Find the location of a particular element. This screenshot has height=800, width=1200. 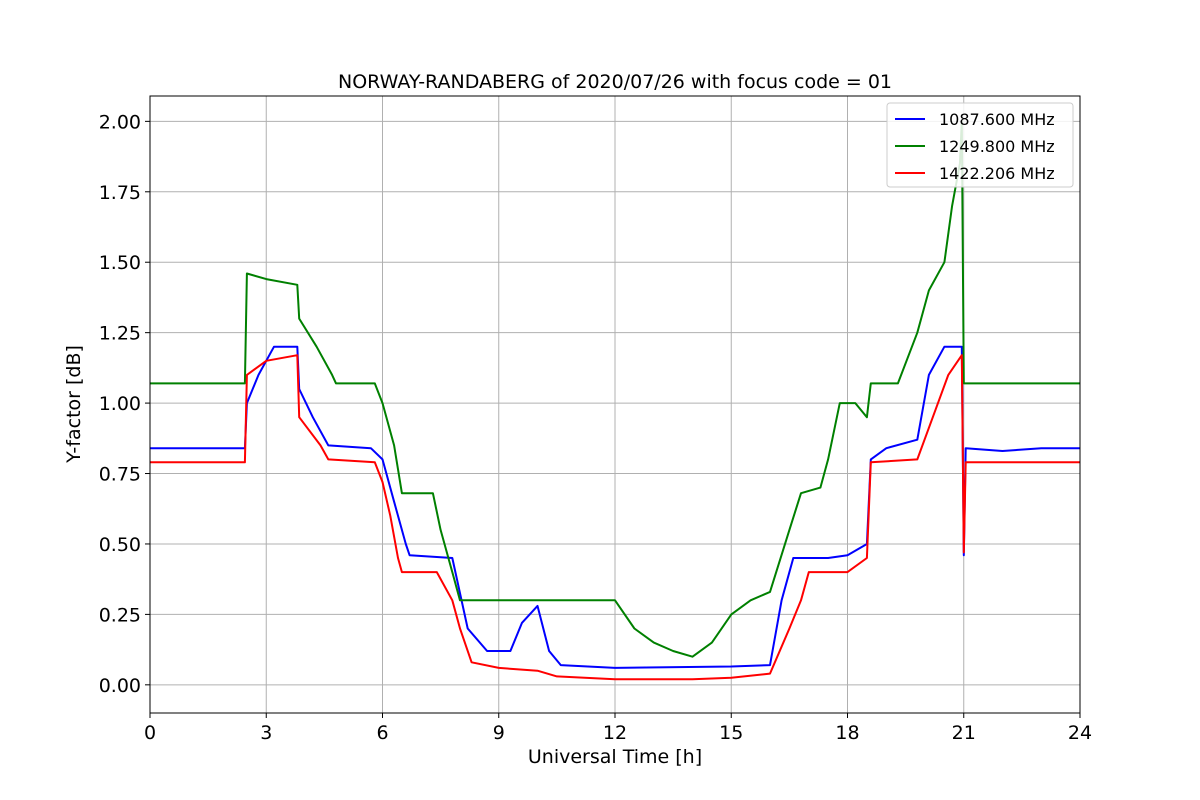

legend-label-2: 1422.206 MHz is located at coordinates (997, 173).